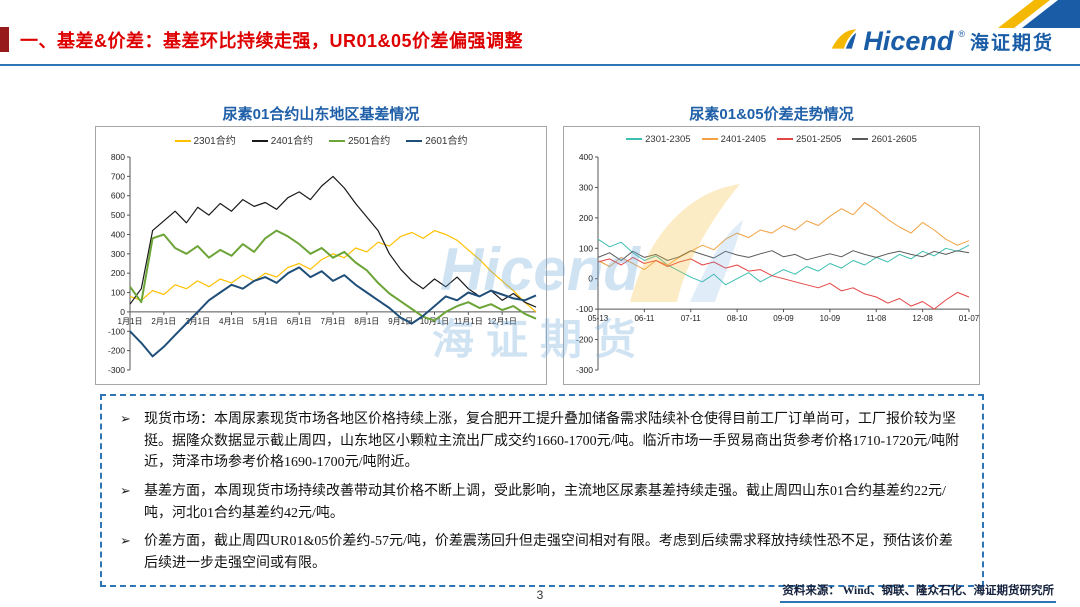 The image size is (1080, 607). Describe the element at coordinates (1039, 14) in the screenshot. I see `corner-decoration` at that location.